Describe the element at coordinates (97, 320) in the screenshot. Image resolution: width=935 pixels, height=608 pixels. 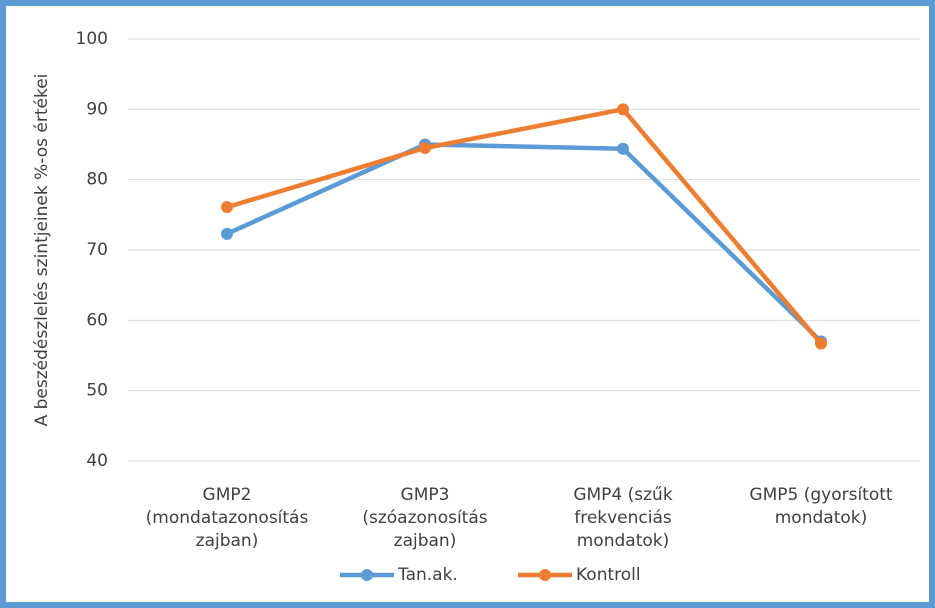
I see `y-tick-label: 60` at that location.